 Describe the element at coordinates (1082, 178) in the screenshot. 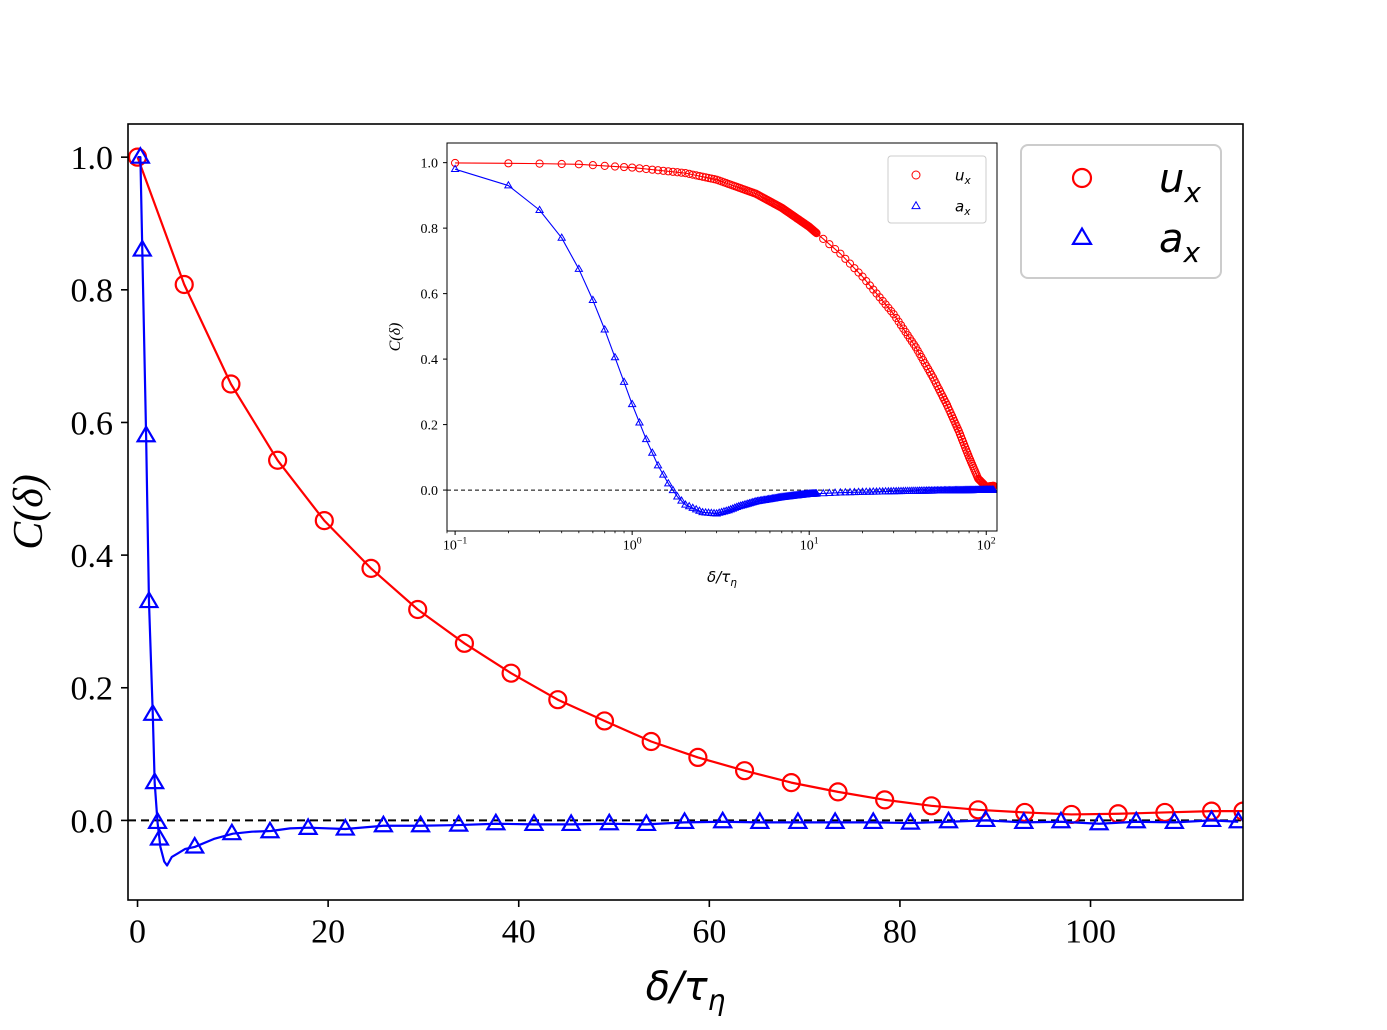

I see `main-legend-marker-circle` at that location.